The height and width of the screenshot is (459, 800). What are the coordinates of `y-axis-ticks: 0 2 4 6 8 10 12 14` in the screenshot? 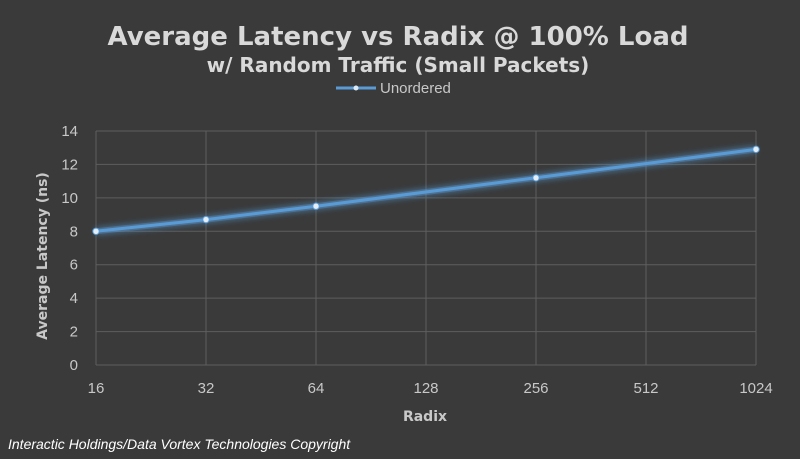 It's located at (69, 248).